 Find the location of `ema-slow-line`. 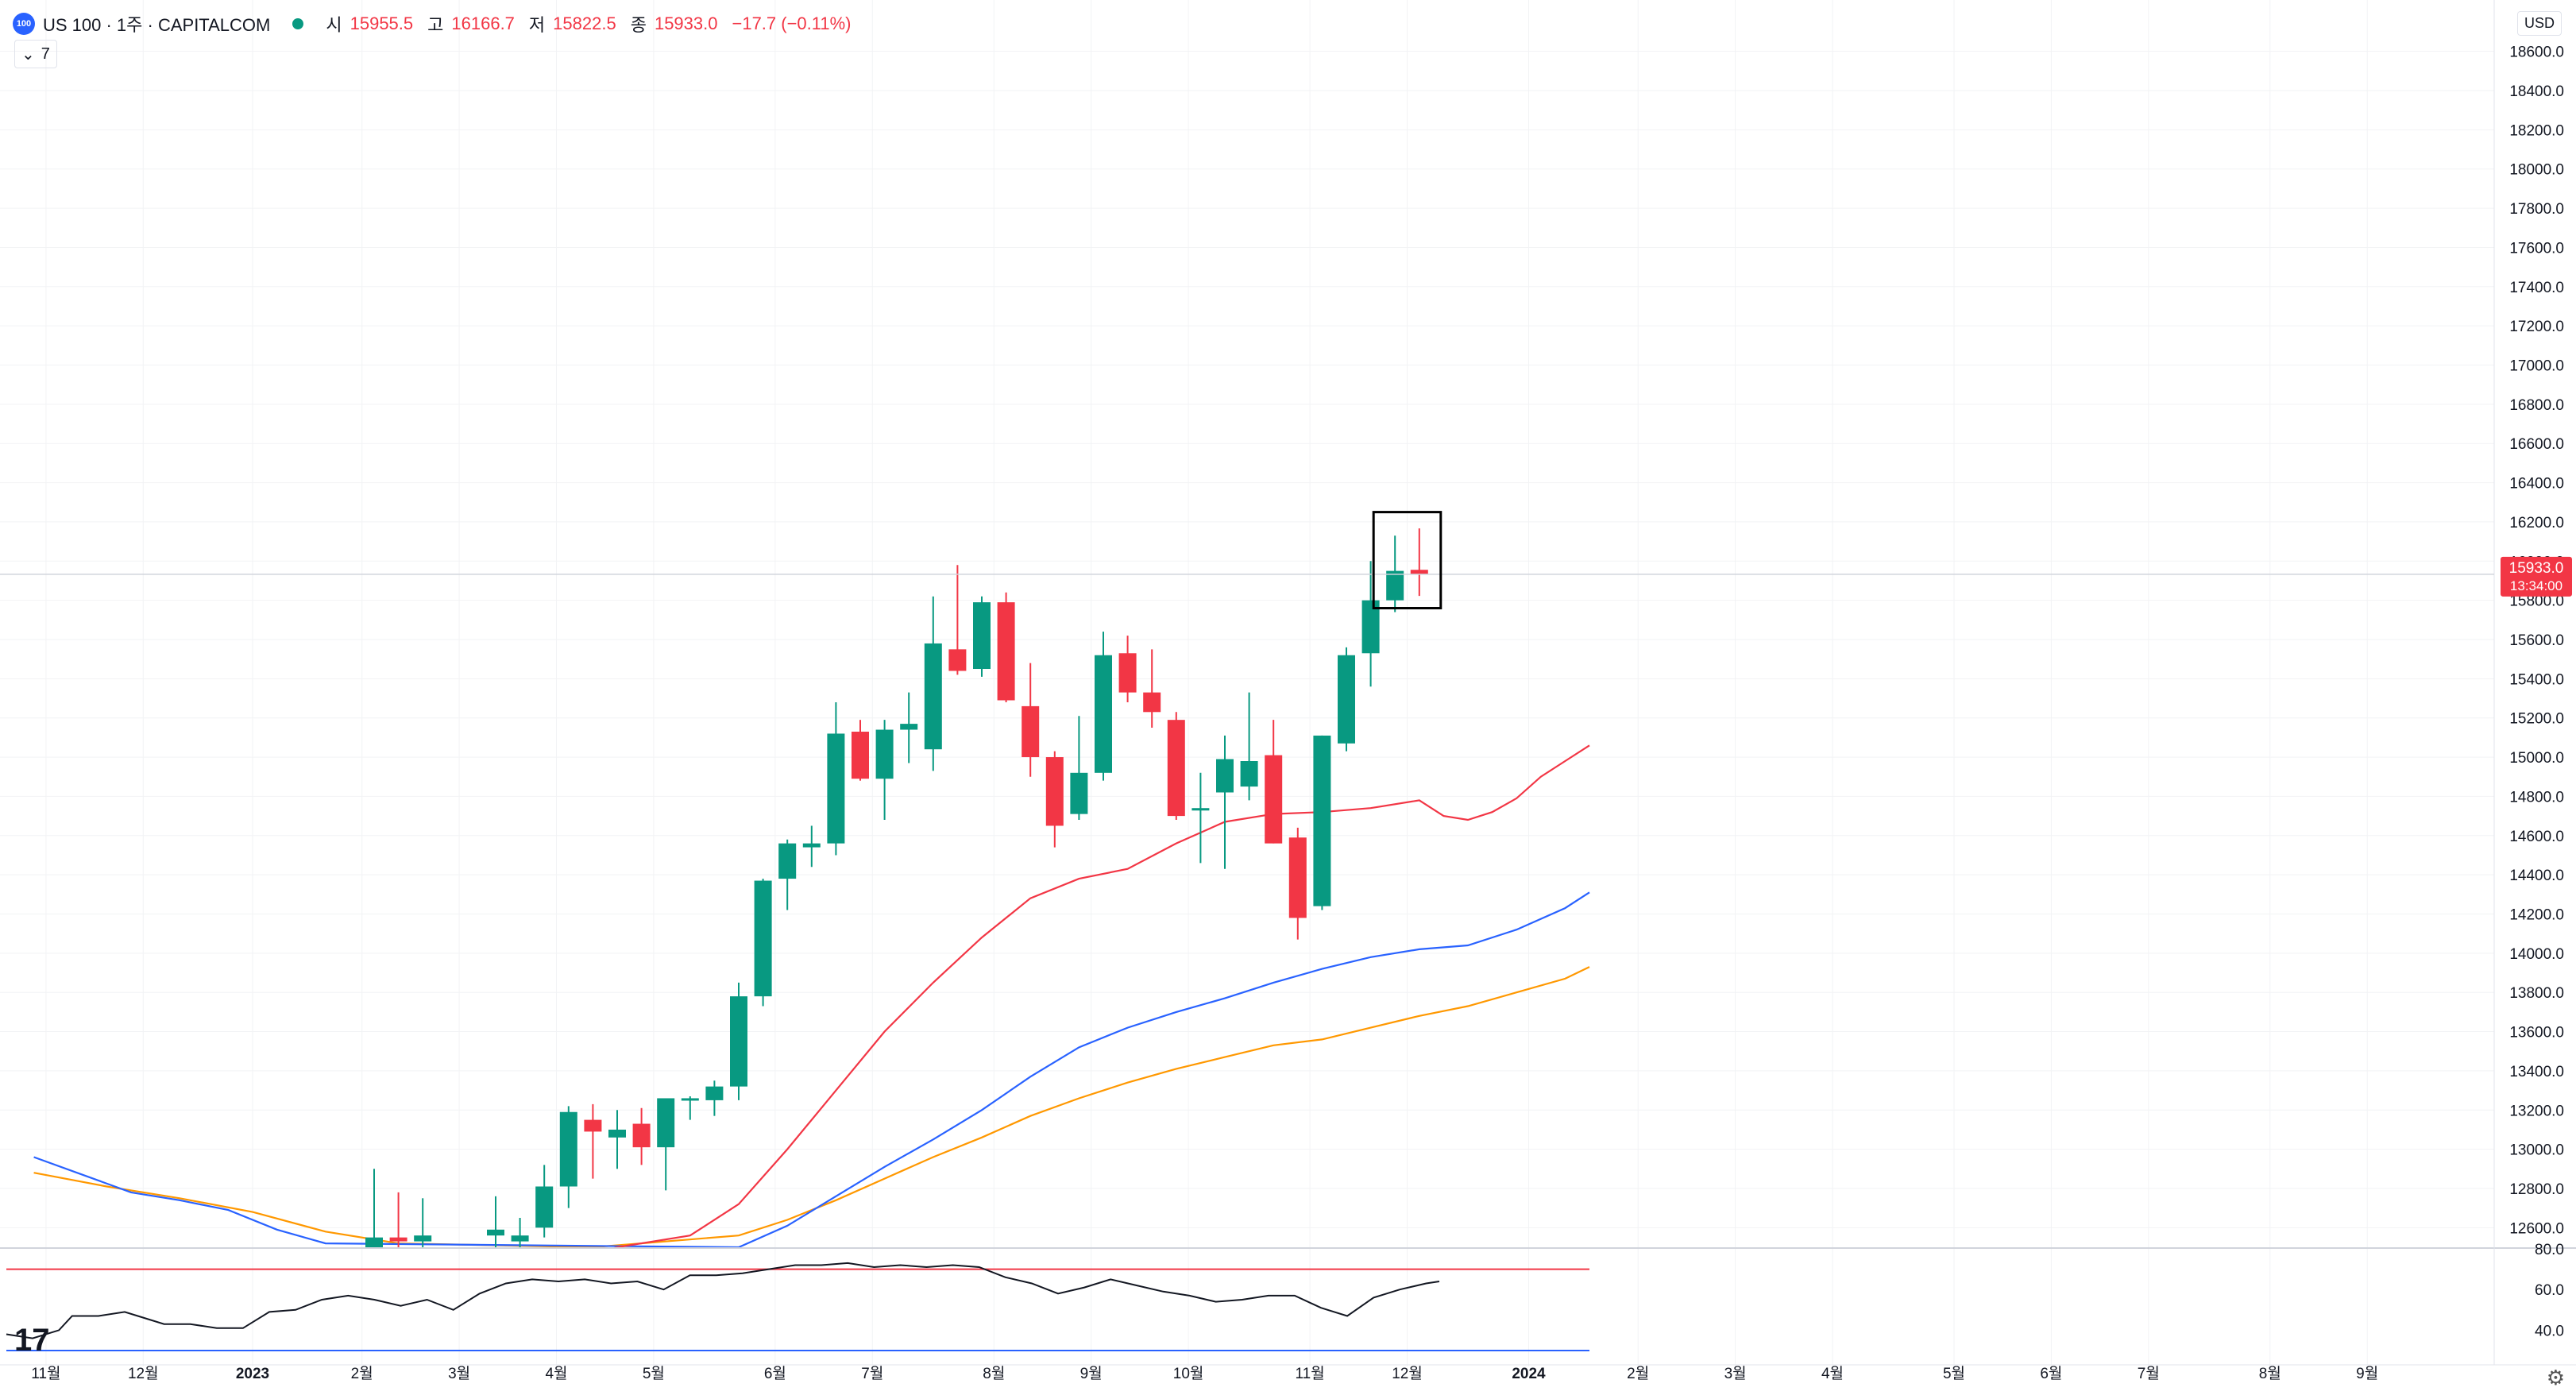

ema-slow-line is located at coordinates (811, 1106).